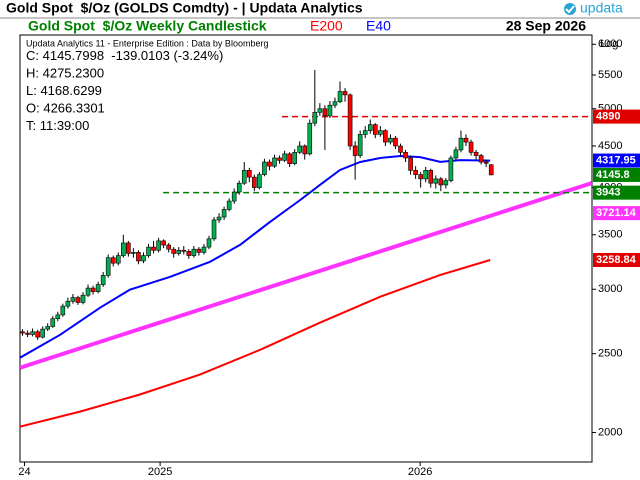  Describe the element at coordinates (326, 26) in the screenshot. I see `legend-e200: E200` at that location.